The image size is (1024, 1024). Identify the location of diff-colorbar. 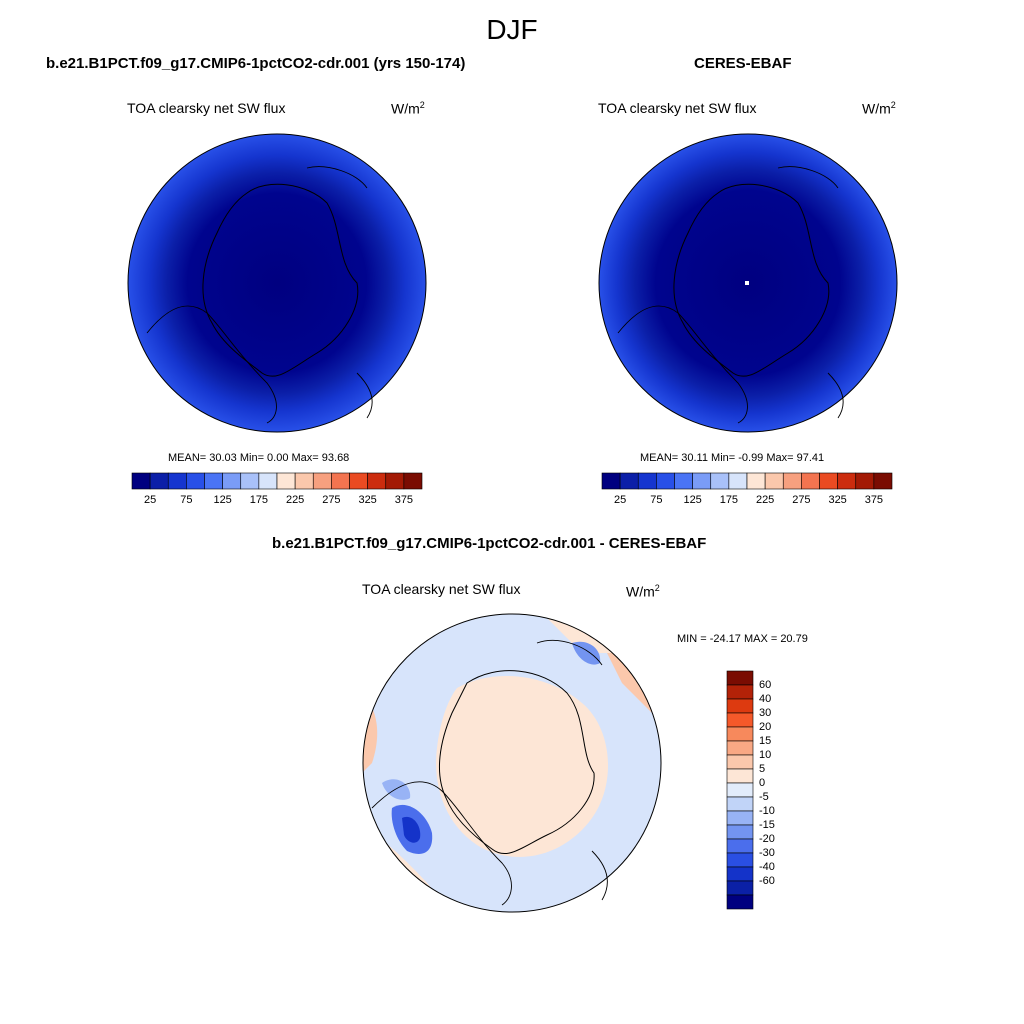
(740, 790).